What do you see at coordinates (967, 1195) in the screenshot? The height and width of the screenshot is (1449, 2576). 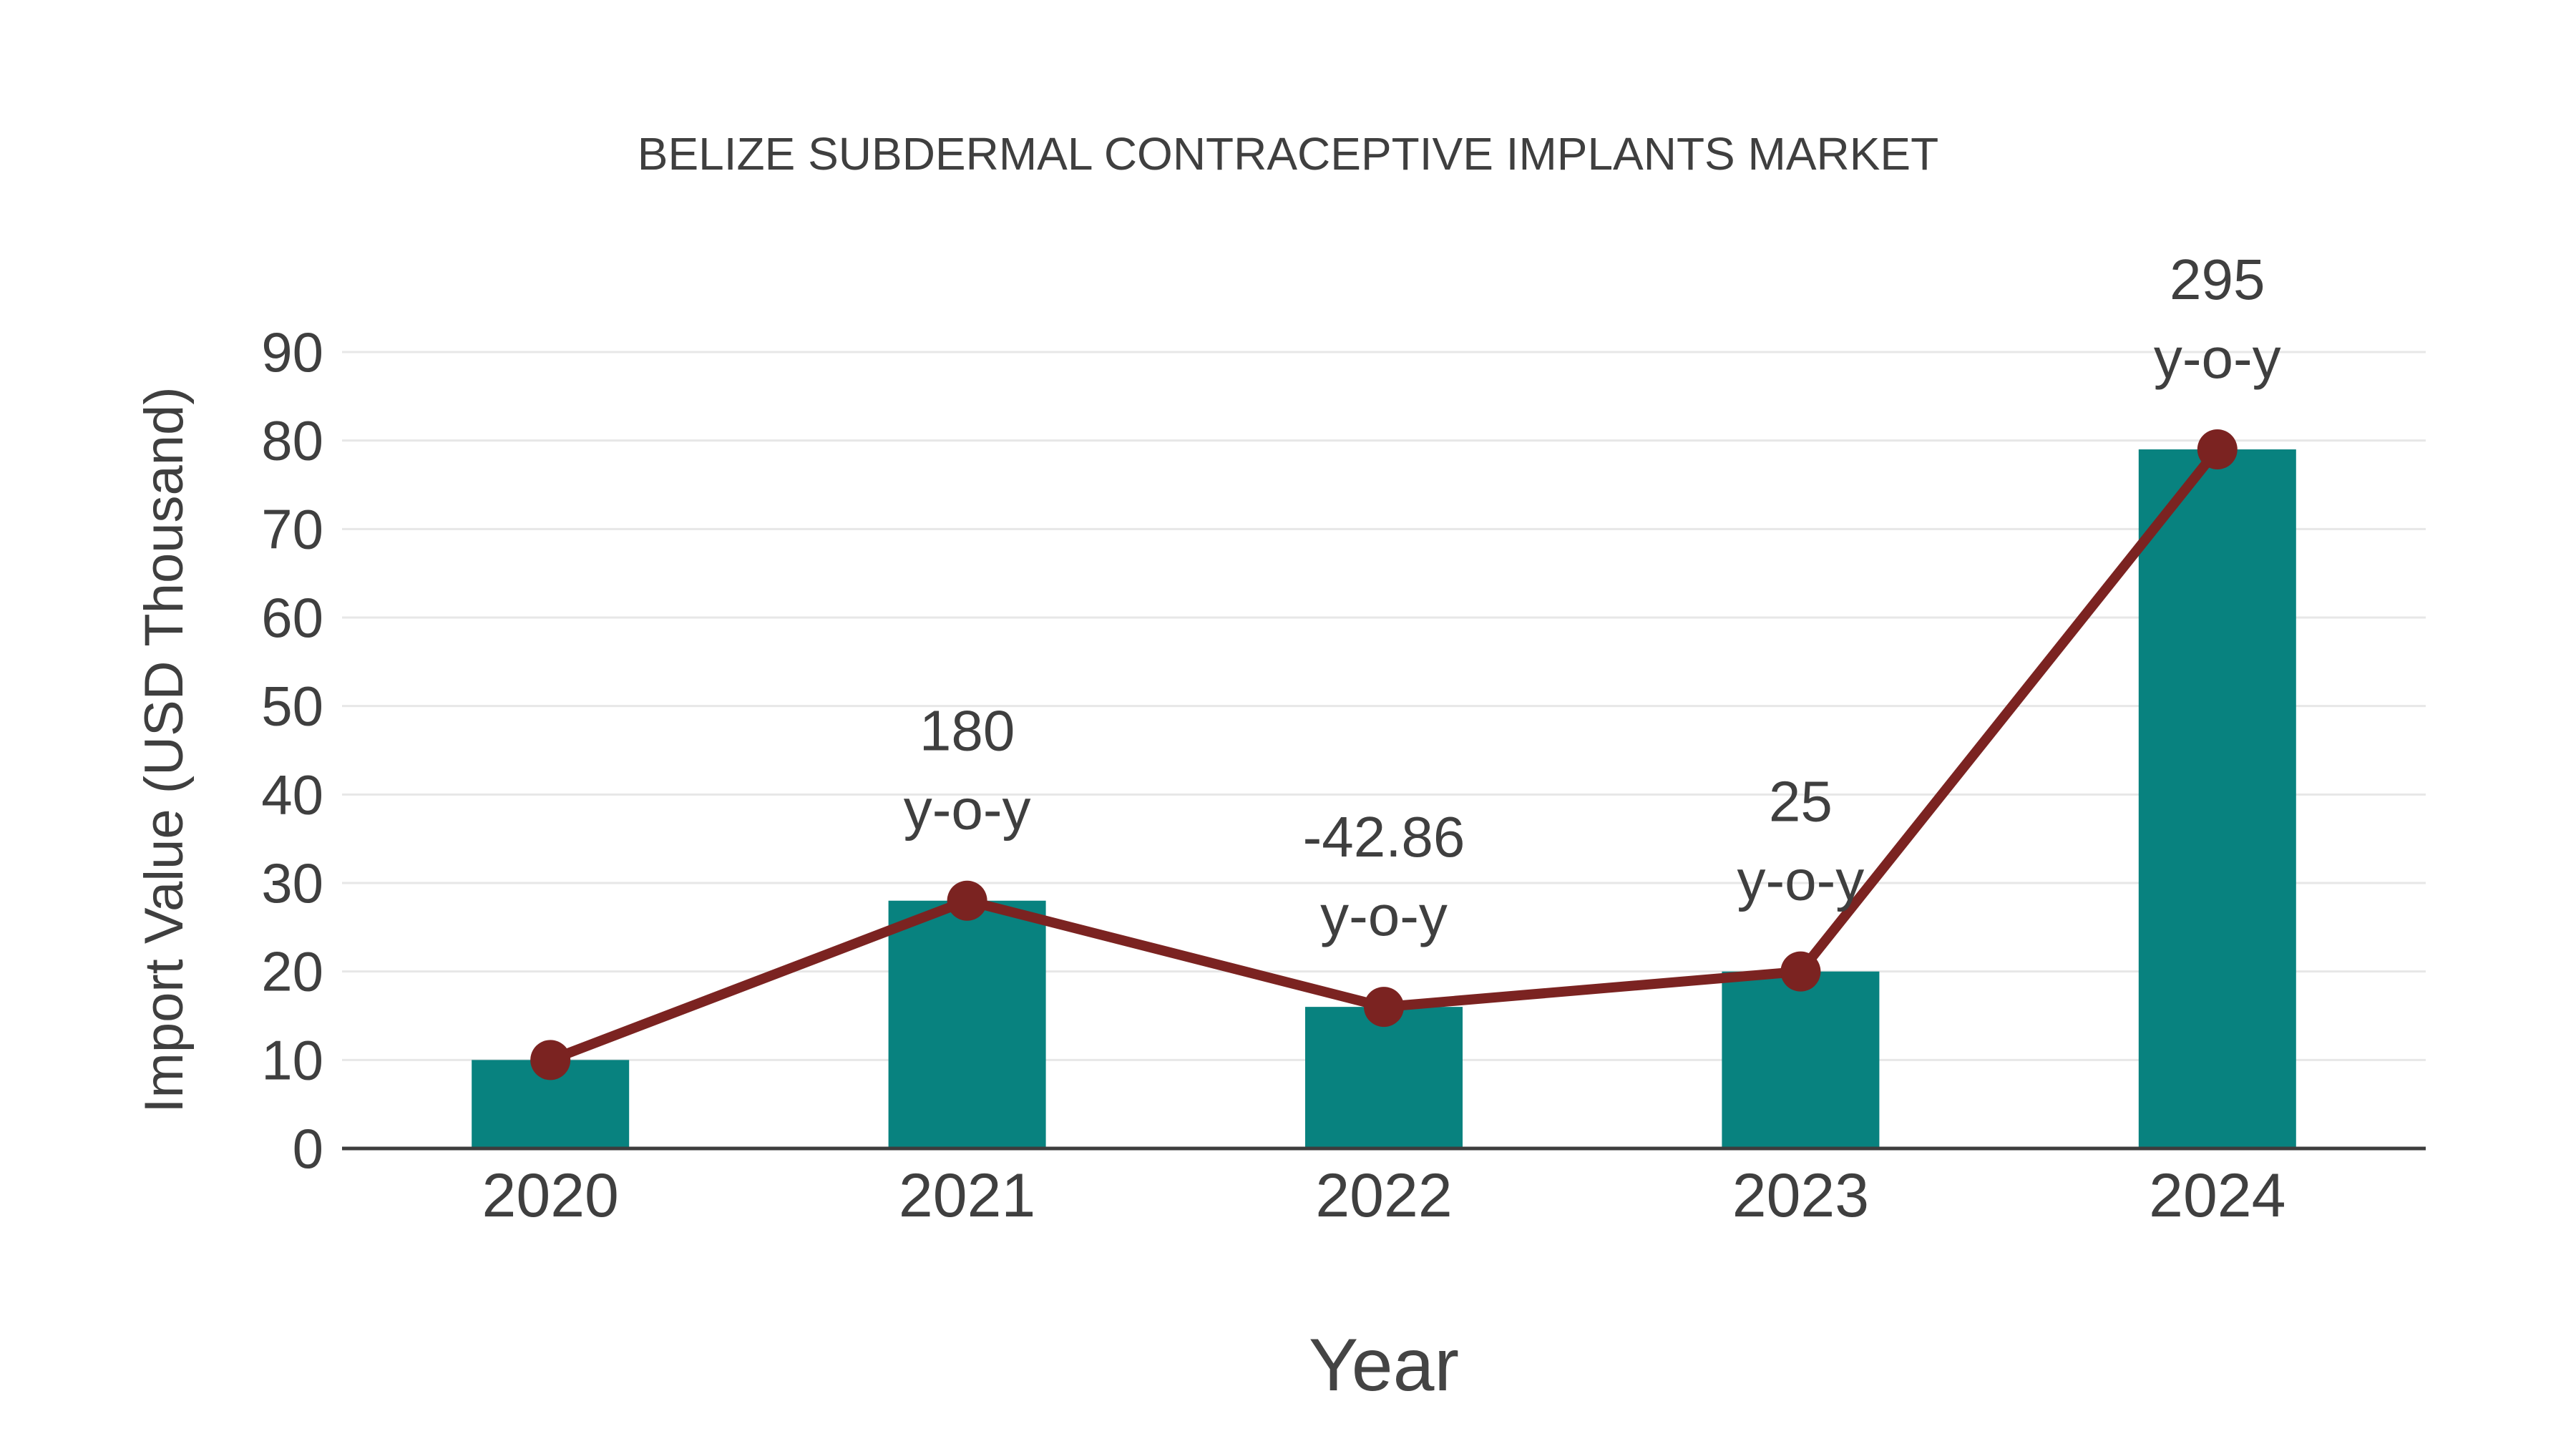 I see `x-tick-label: 2021` at bounding box center [967, 1195].